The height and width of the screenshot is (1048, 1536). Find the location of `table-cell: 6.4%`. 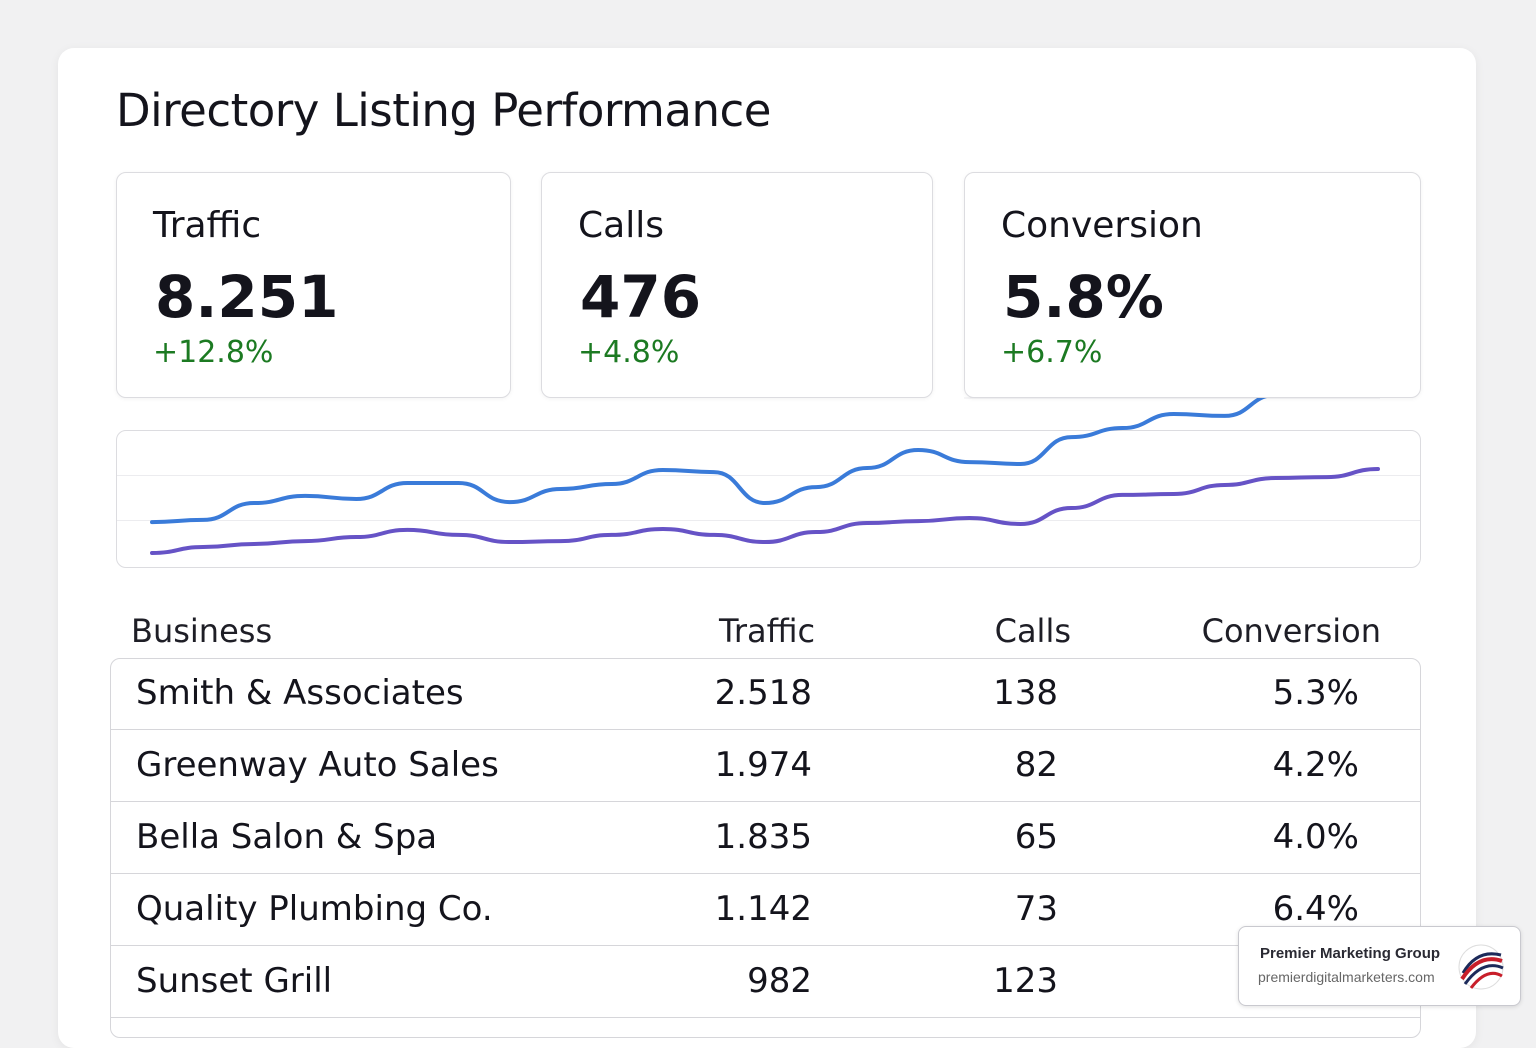

table-cell: 6.4% is located at coordinates (1315, 909).